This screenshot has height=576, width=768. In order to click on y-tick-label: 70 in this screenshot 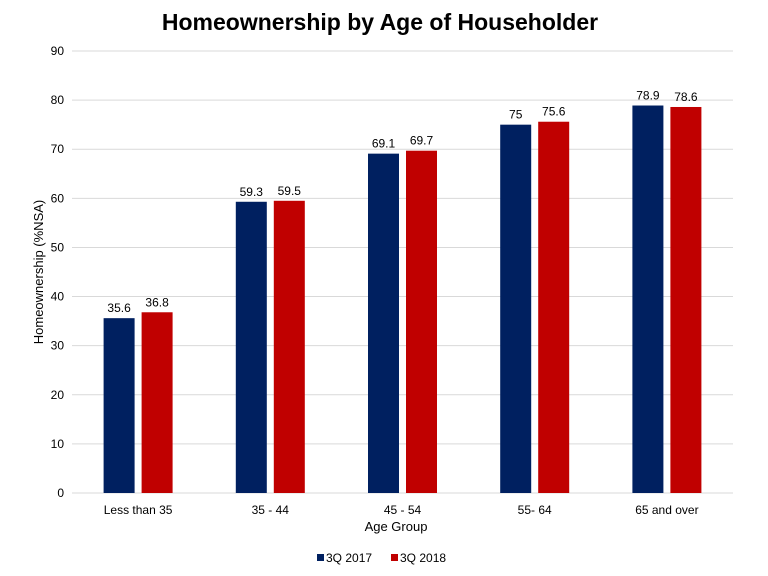, I will do `click(58, 149)`.